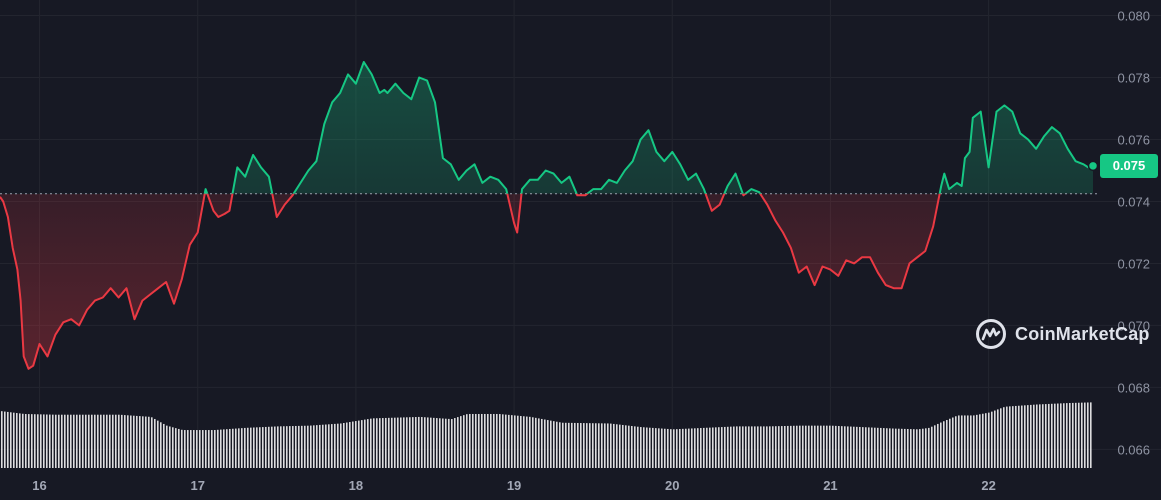 The height and width of the screenshot is (500, 1161). What do you see at coordinates (514, 485) in the screenshot?
I see `x-axis-ticks: 16 17 18 19 20 21 22` at bounding box center [514, 485].